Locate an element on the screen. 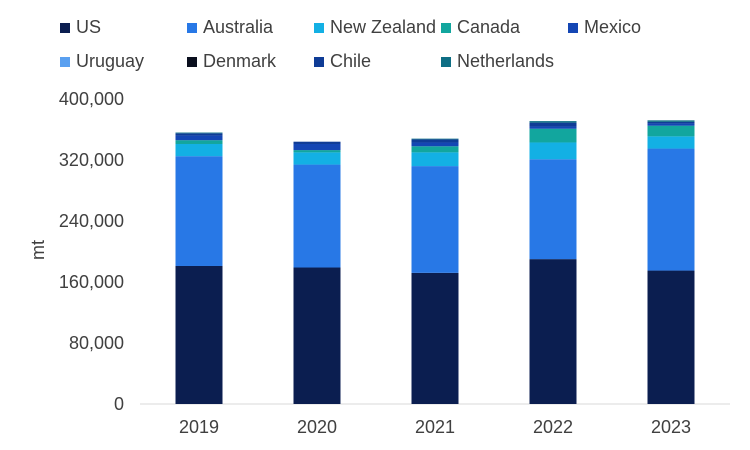 The width and height of the screenshot is (750, 450). bar-segment-australia-2022 is located at coordinates (553, 209).